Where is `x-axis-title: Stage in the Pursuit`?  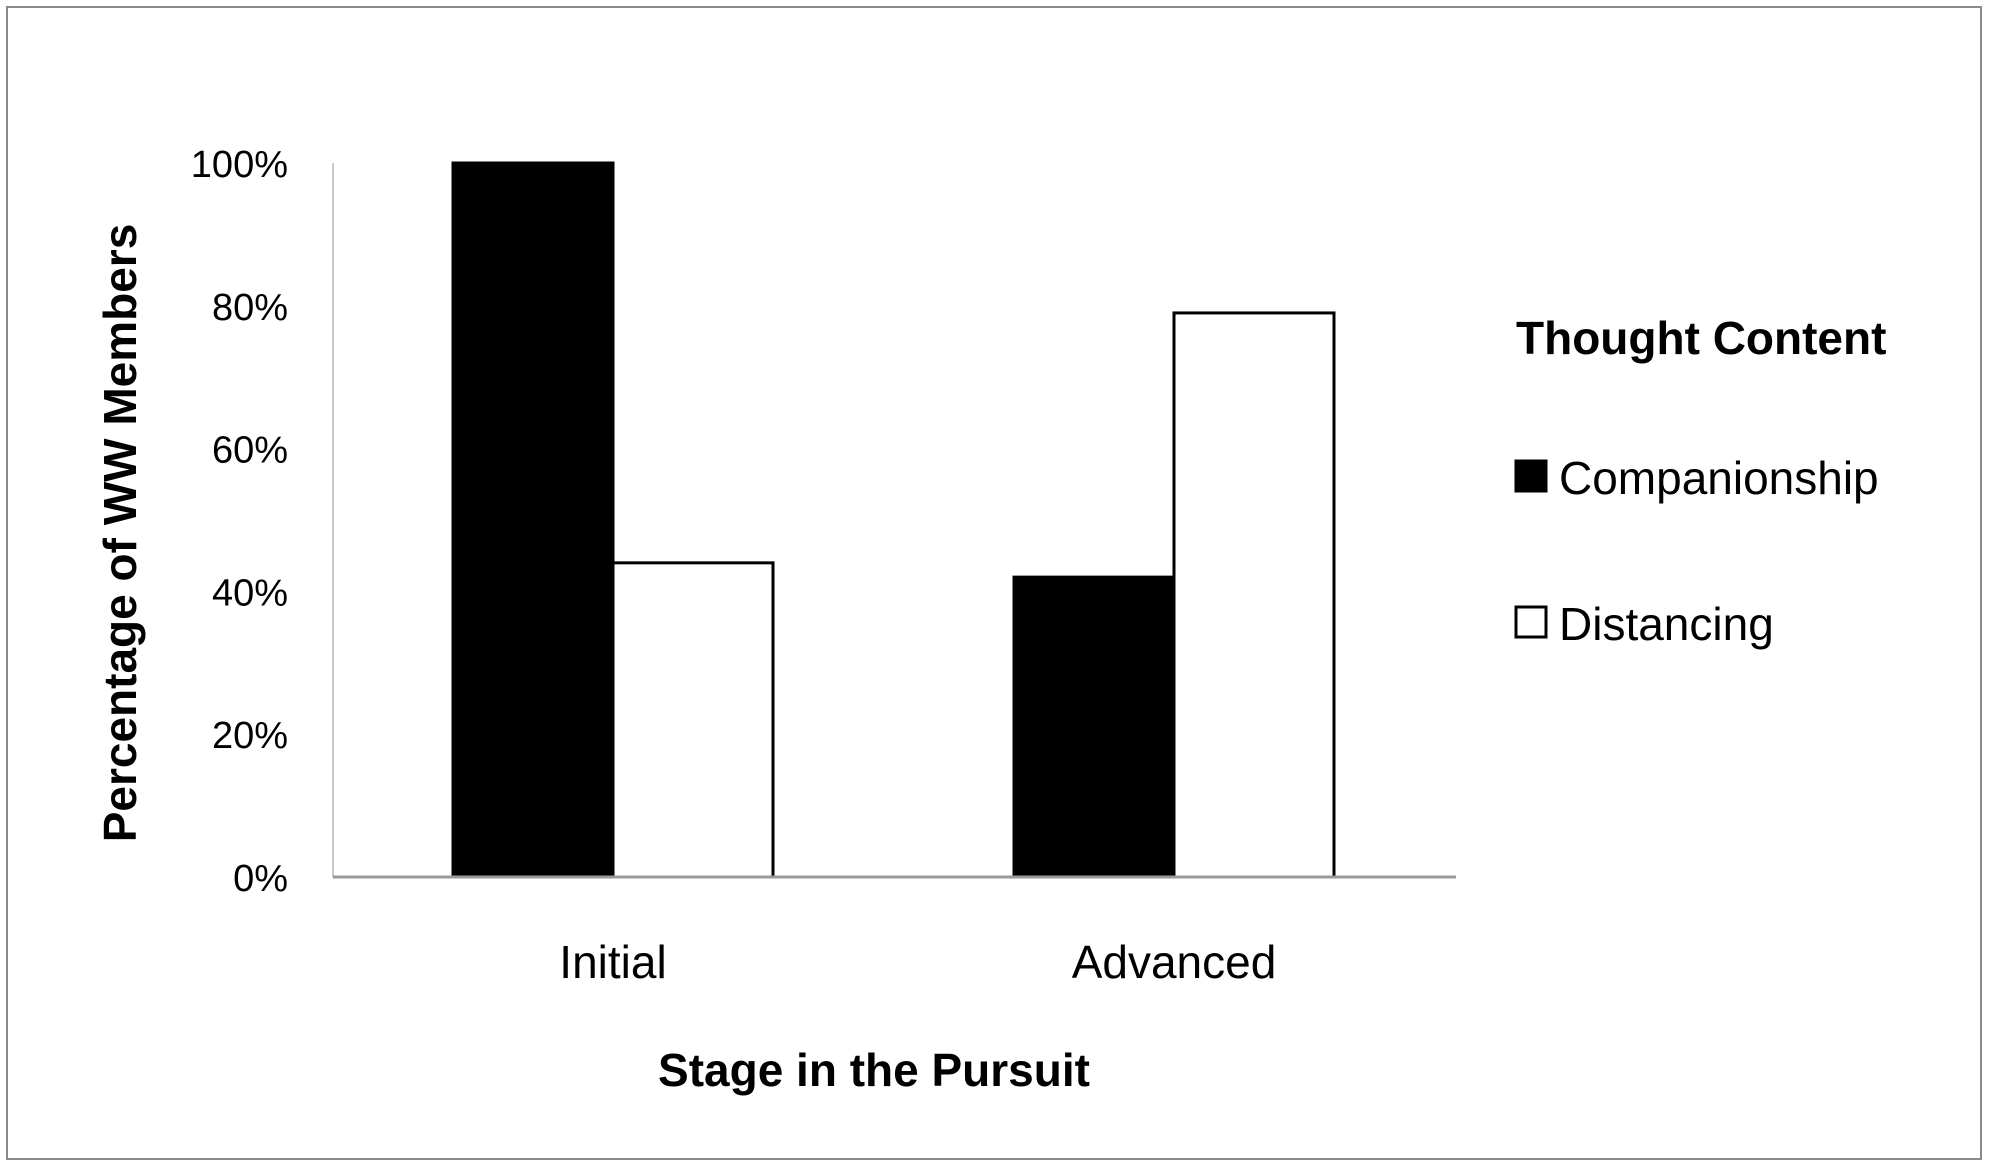 x-axis-title: Stage in the Pursuit is located at coordinates (874, 1070).